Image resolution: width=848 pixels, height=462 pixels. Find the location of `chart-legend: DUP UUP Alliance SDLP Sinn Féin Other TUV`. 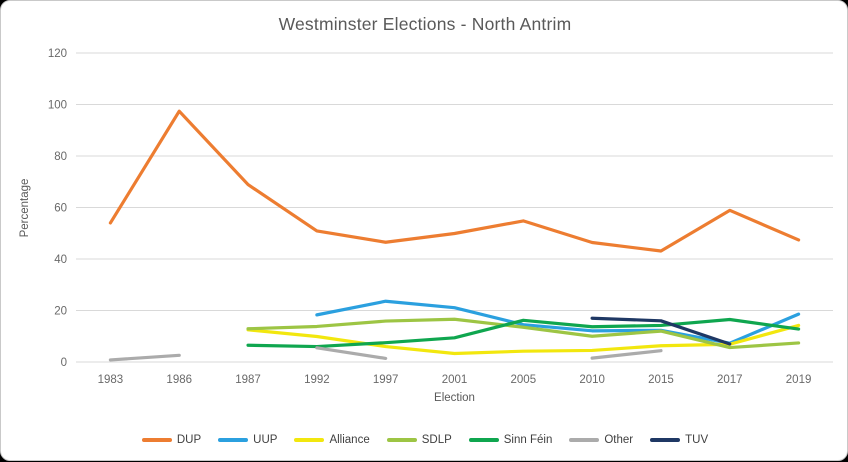

chart-legend: DUP UUP Alliance SDLP Sinn Féin Other TUV is located at coordinates (424, 440).